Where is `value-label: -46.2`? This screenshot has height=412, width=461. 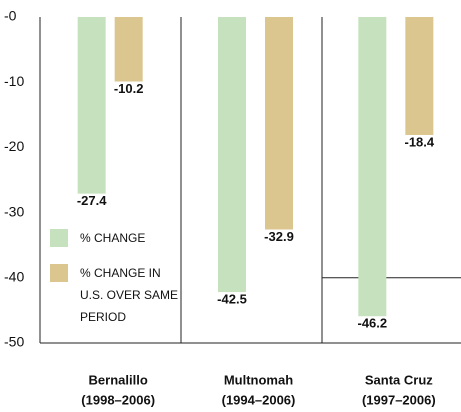 value-label: -46.2 is located at coordinates (373, 323).